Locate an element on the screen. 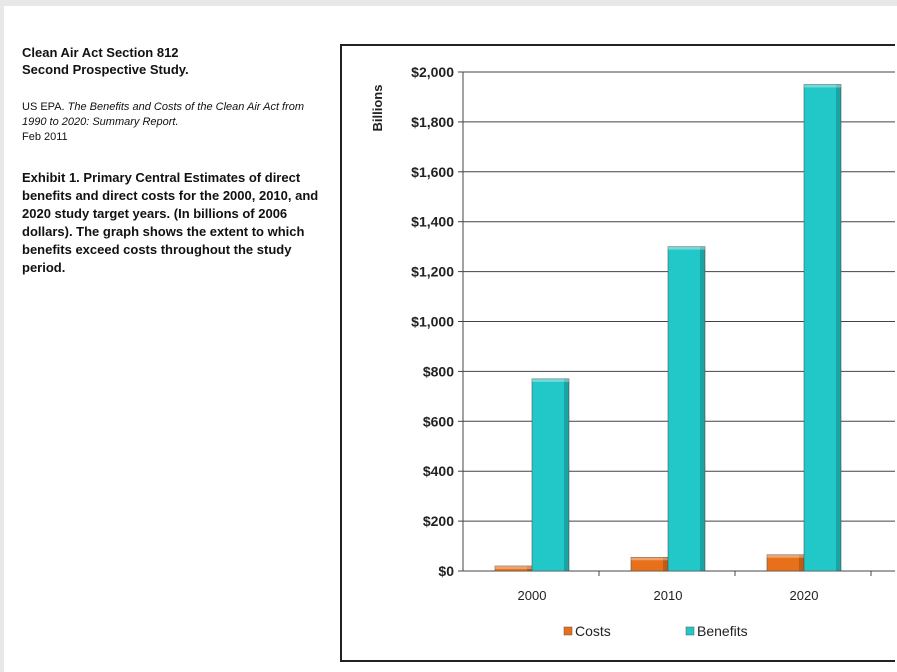 The image size is (897, 672). y-tick-label: $1,200 is located at coordinates (432, 272).